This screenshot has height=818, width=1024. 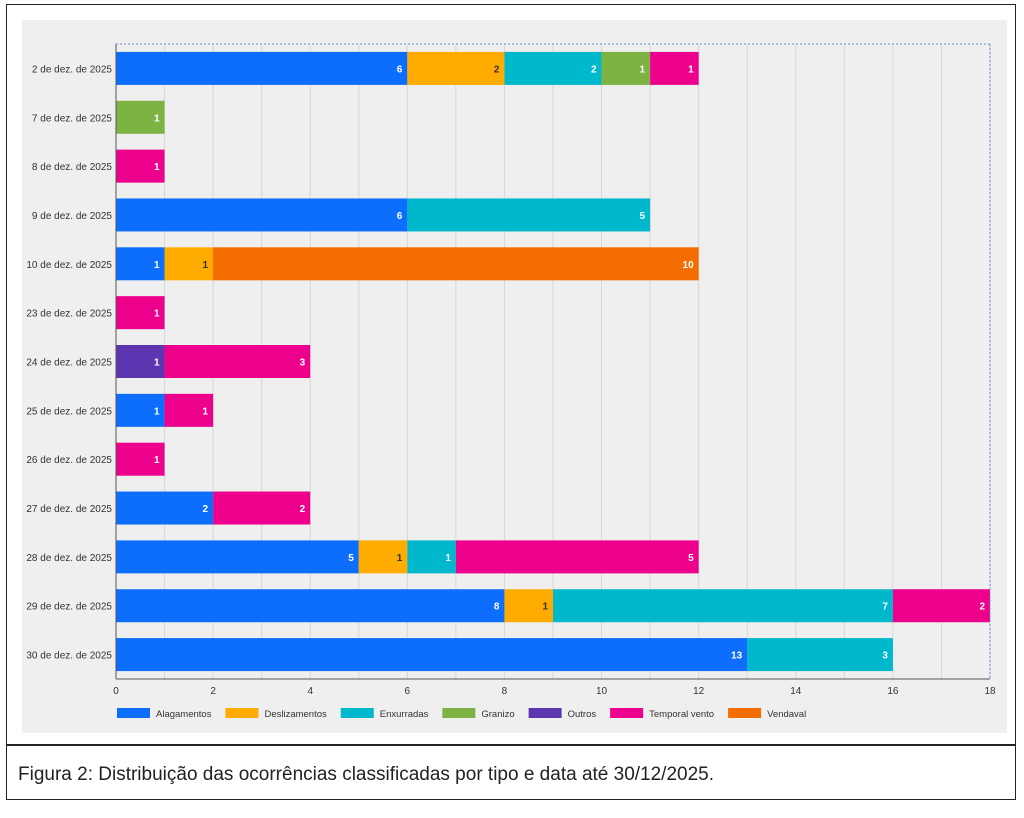 What do you see at coordinates (602, 691) in the screenshot?
I see `x-tick-label: 10` at bounding box center [602, 691].